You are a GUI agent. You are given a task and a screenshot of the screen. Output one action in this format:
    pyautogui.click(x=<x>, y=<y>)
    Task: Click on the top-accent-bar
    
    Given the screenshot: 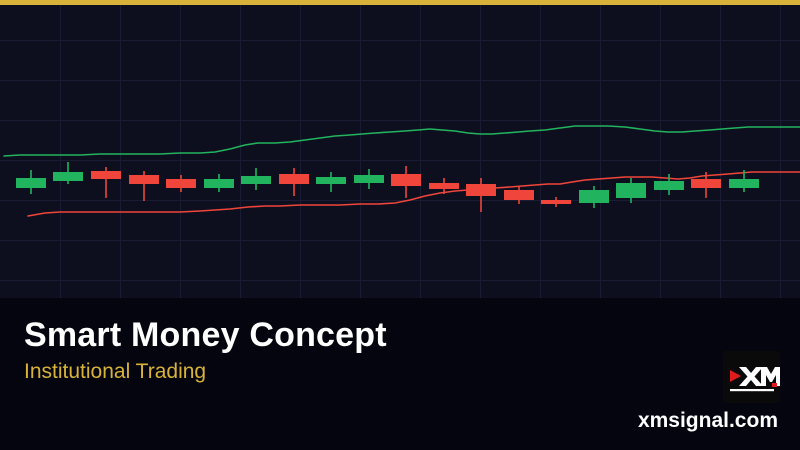 What is the action you would take?
    pyautogui.click(x=400, y=2)
    